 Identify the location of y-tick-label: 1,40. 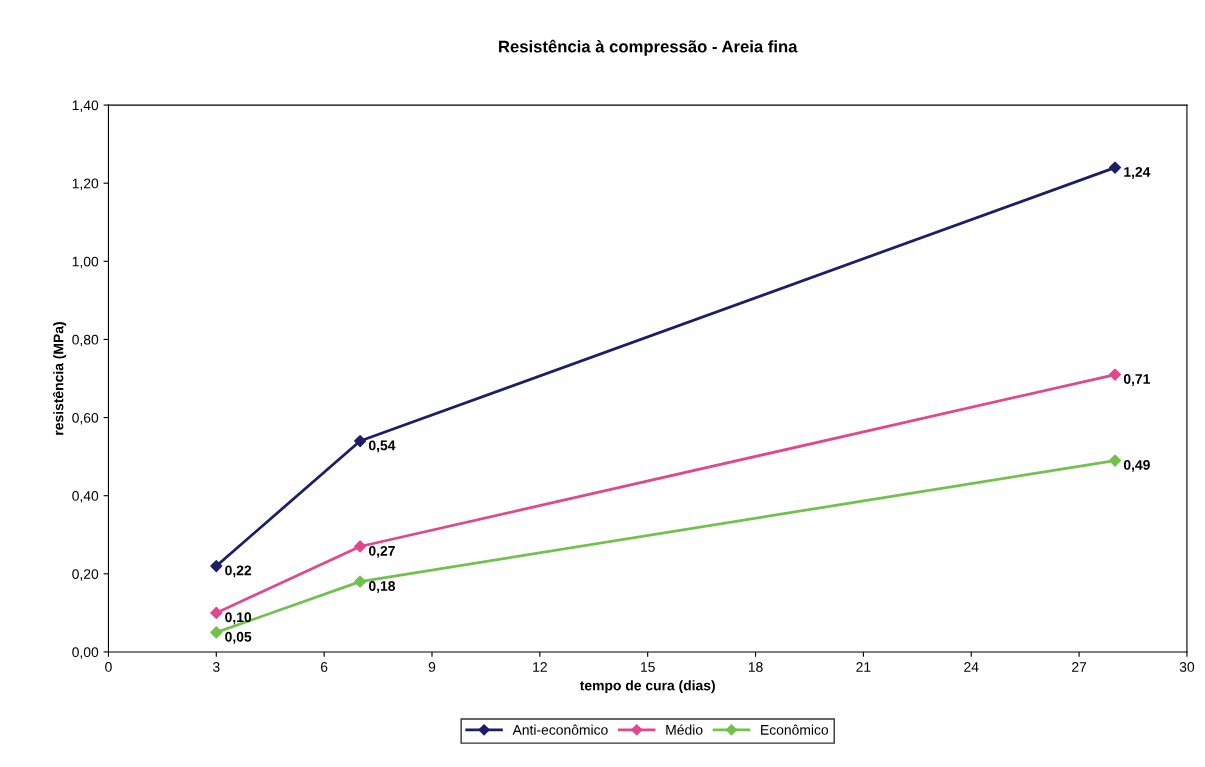
(85, 106).